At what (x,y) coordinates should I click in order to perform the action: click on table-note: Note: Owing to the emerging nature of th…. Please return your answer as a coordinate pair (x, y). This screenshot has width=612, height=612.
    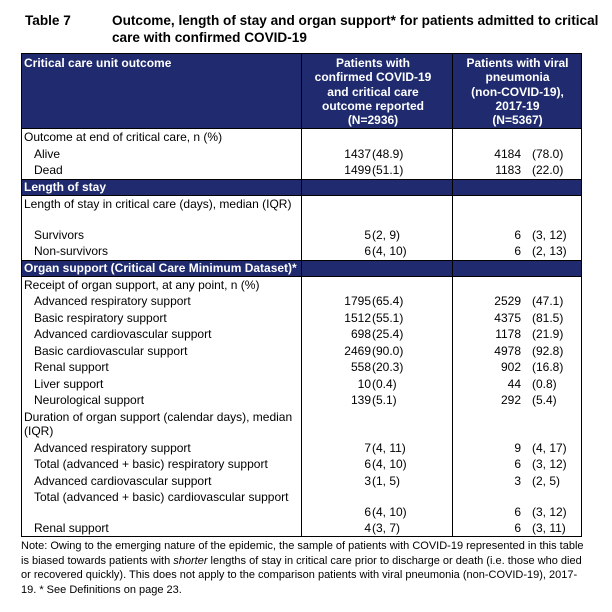
    Looking at the image, I should click on (304, 568).